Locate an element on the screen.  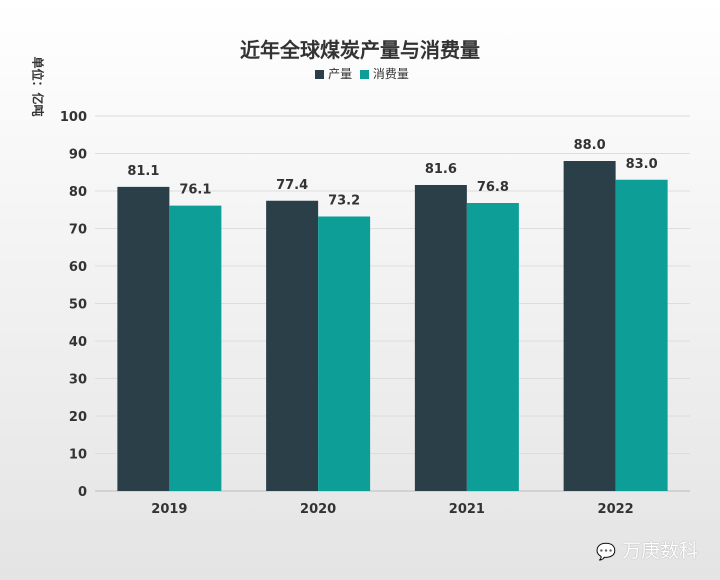
x-tick-label: 2020 is located at coordinates (318, 509).